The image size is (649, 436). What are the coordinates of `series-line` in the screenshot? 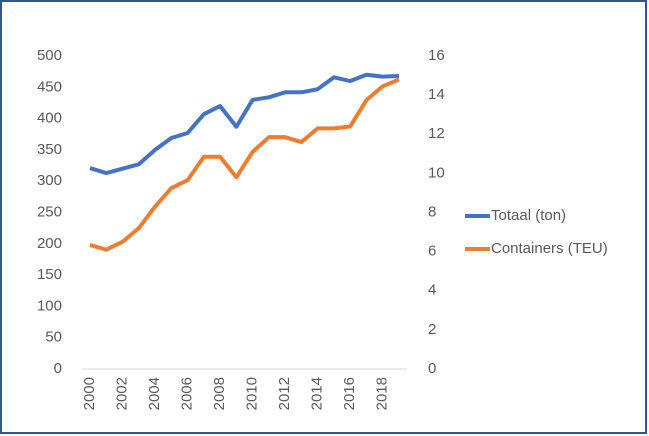 It's located at (244, 124).